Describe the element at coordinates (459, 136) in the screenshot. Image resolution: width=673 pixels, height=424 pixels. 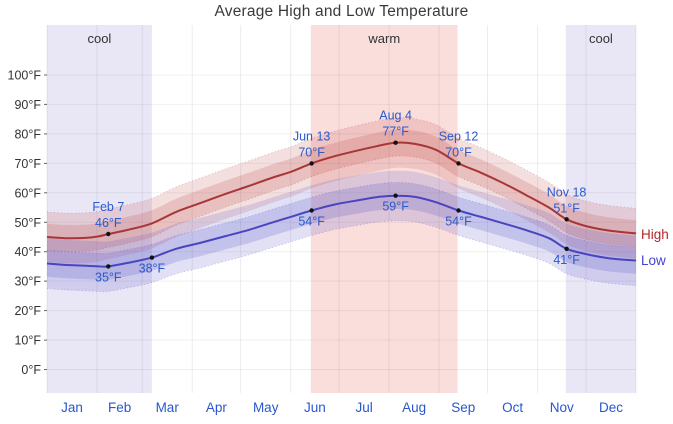
I see `annotation-date: Sep 12` at that location.